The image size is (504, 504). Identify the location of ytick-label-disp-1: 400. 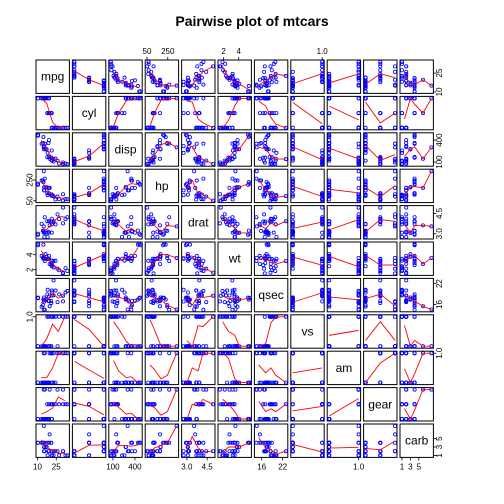
(439, 140).